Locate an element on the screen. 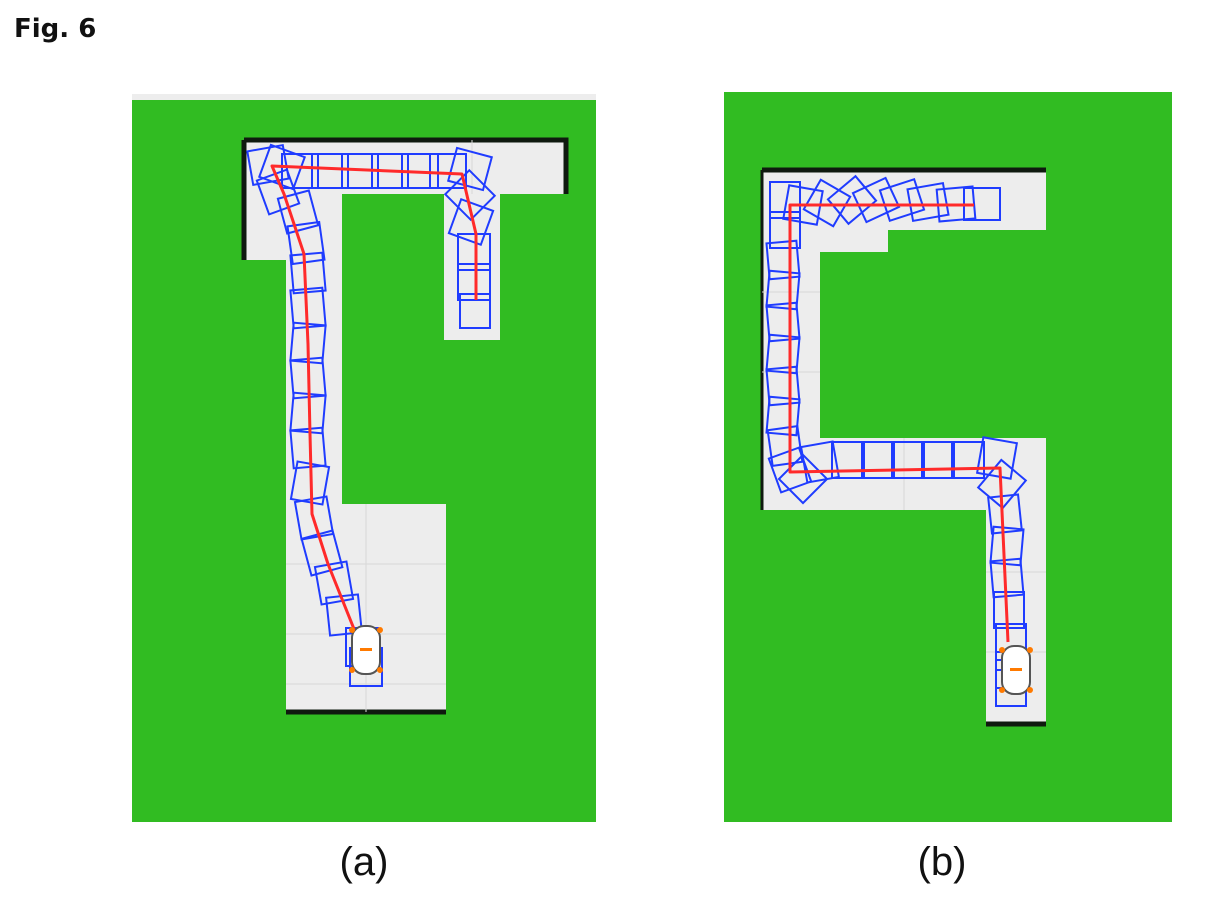 This screenshot has width=1208, height=912. figure-title: Fig. 6 is located at coordinates (55, 29).